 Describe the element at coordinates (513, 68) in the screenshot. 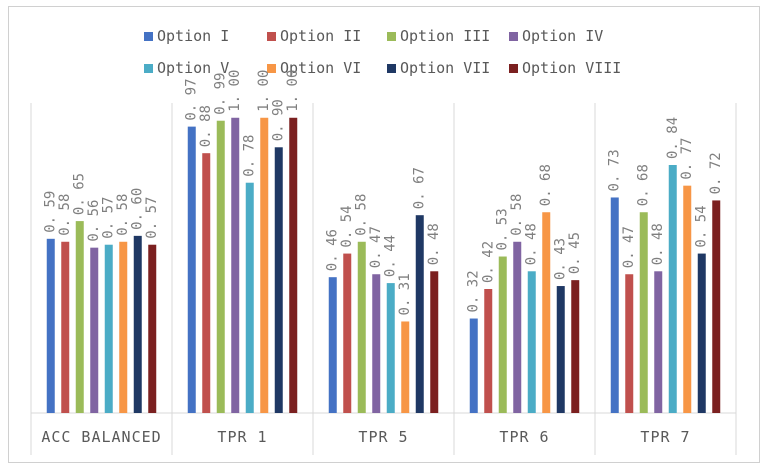

I see `legend-swatch-option-viii` at that location.